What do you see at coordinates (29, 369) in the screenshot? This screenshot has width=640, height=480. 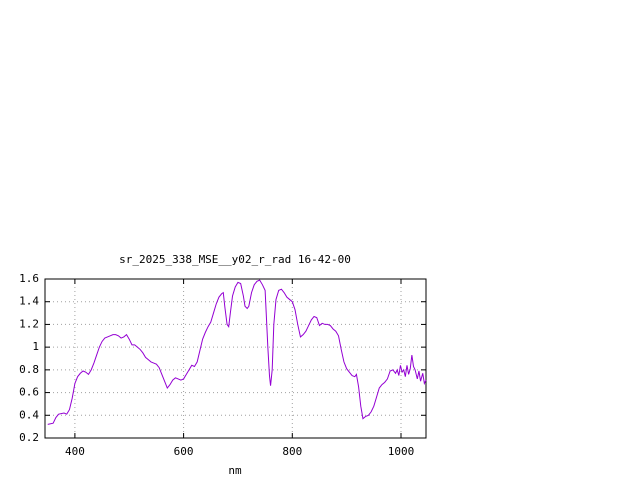 I see `y-tick-label: 0.8` at bounding box center [29, 369].